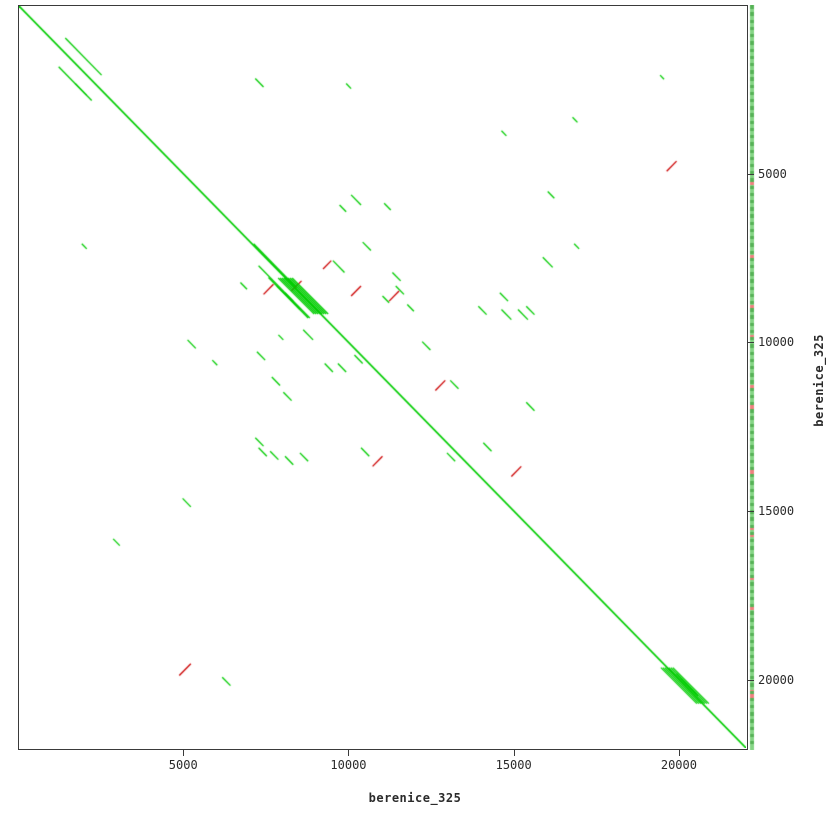 The width and height of the screenshot is (830, 830). Describe the element at coordinates (819, 380) in the screenshot. I see `y-axis-title: berenice_325` at that location.